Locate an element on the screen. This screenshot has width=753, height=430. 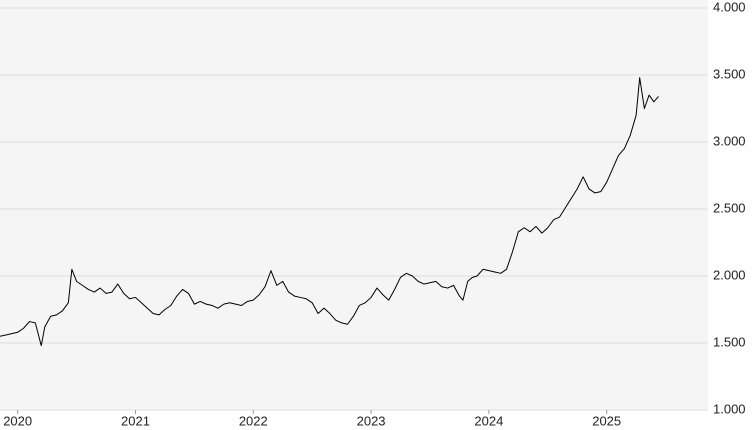
y-tick-label: 3.500 is located at coordinates (729, 73).